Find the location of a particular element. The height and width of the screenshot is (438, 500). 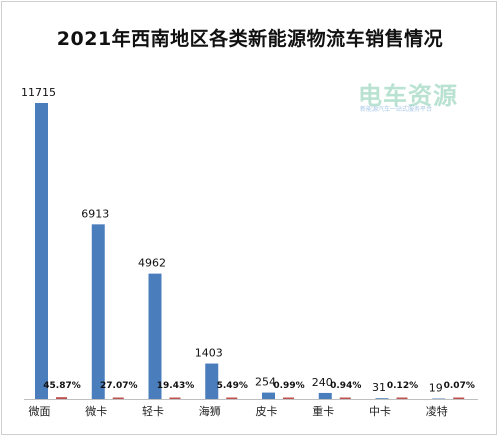

percent-label-7: 0.07% is located at coordinates (459, 386).